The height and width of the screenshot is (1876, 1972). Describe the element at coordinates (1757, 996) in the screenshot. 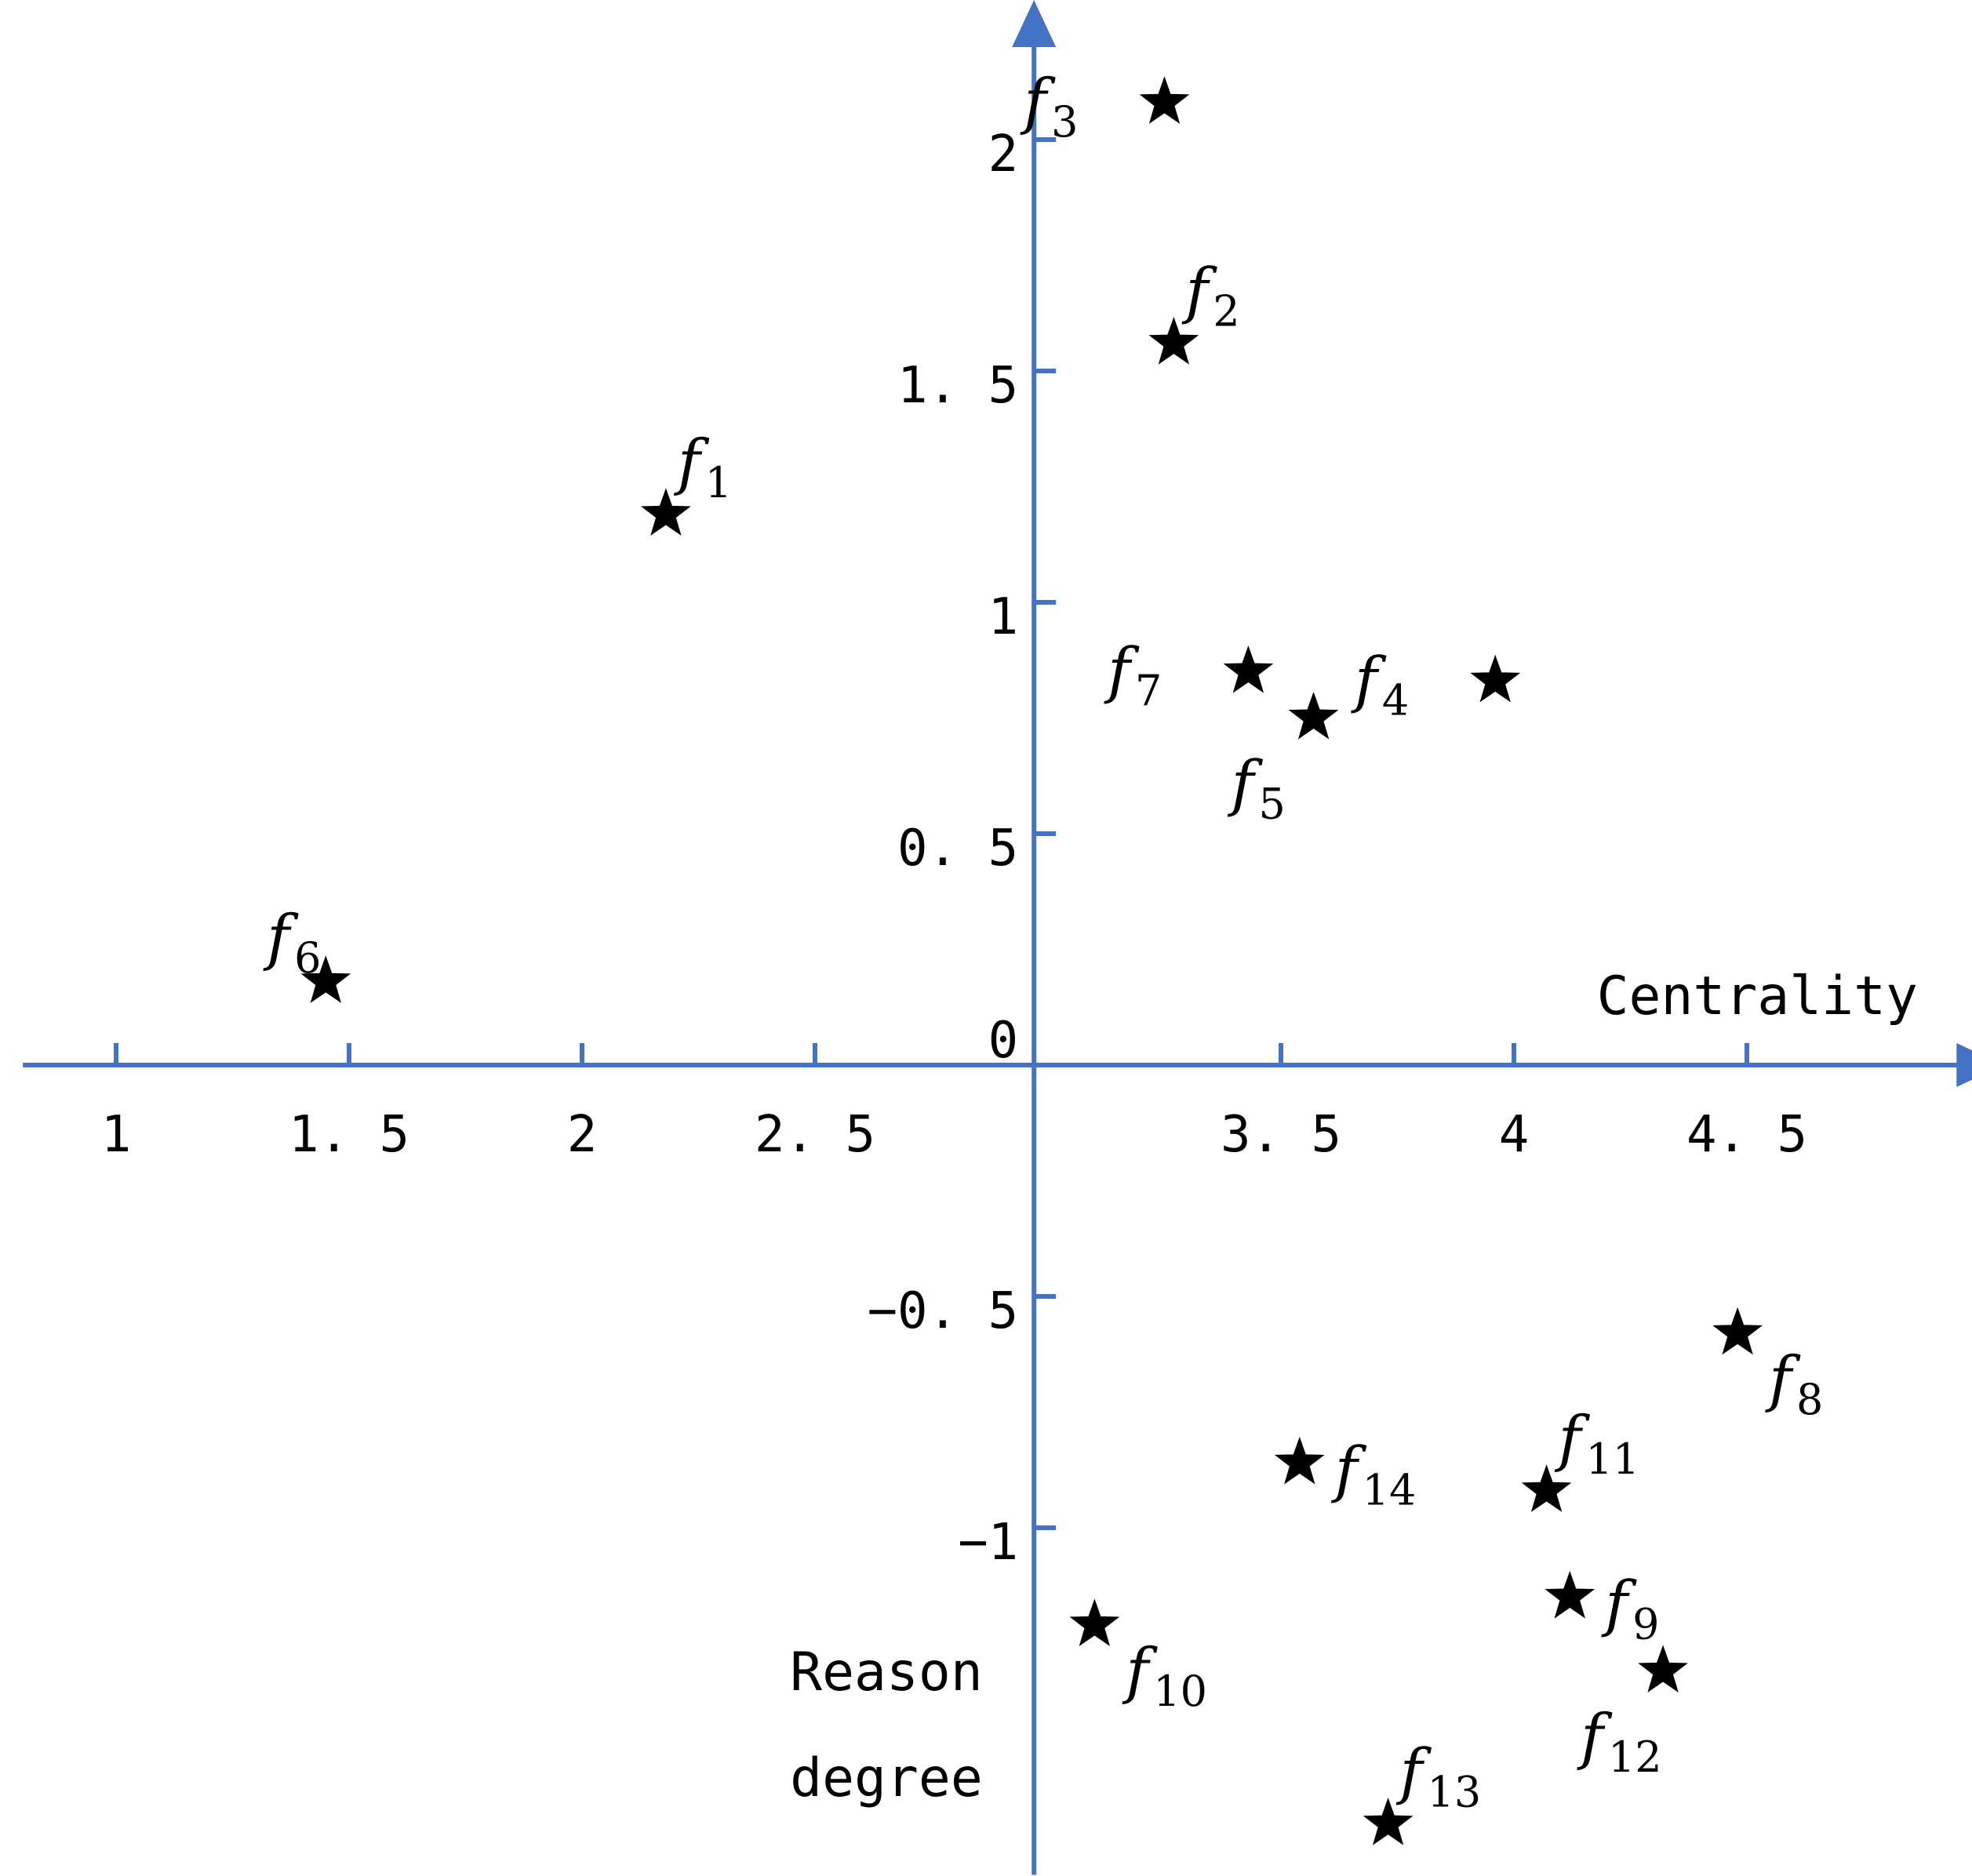

I see `x-axis-title: Centrality` at that location.